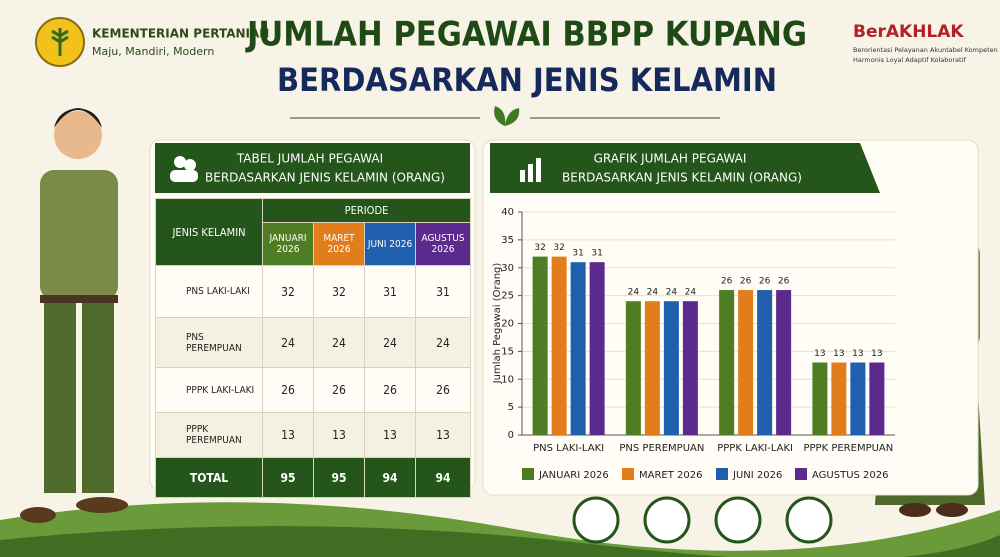  I want to click on row-label: PPPK PEREMPUAN, so click(209, 435).